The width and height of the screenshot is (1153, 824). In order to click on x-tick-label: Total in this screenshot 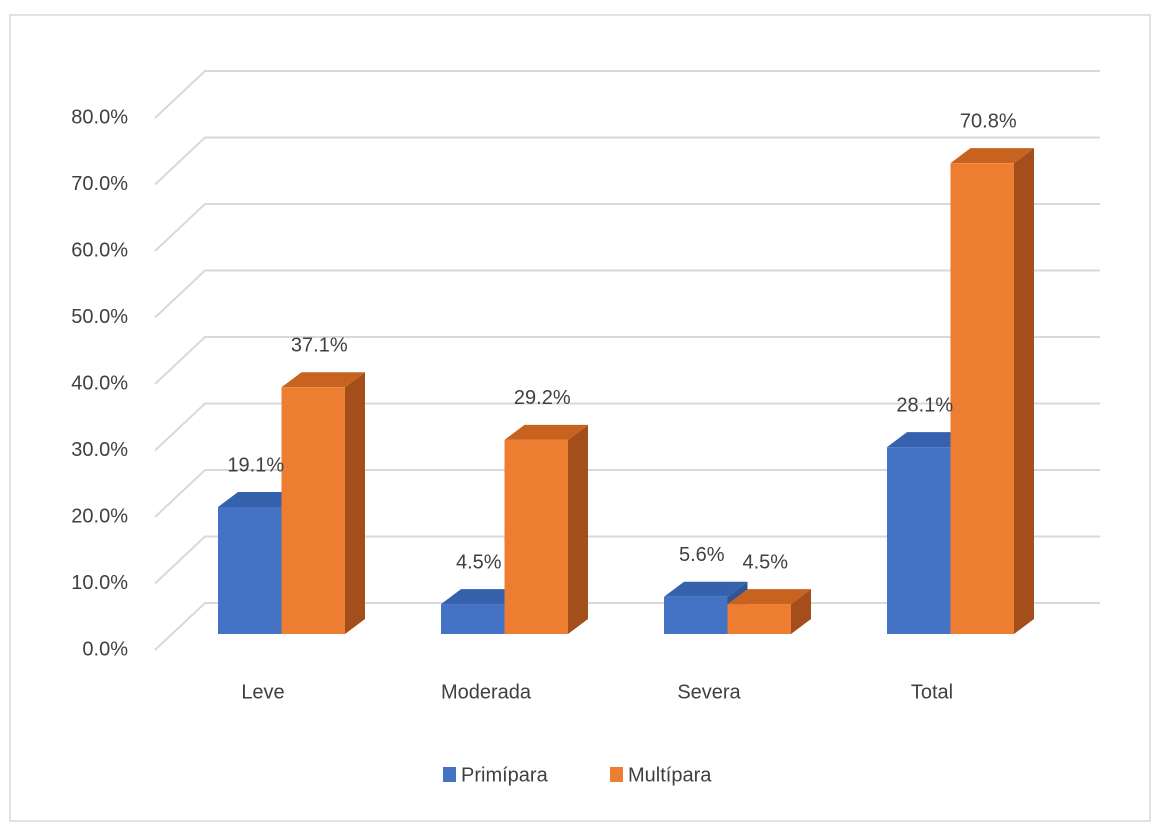, I will do `click(932, 692)`.